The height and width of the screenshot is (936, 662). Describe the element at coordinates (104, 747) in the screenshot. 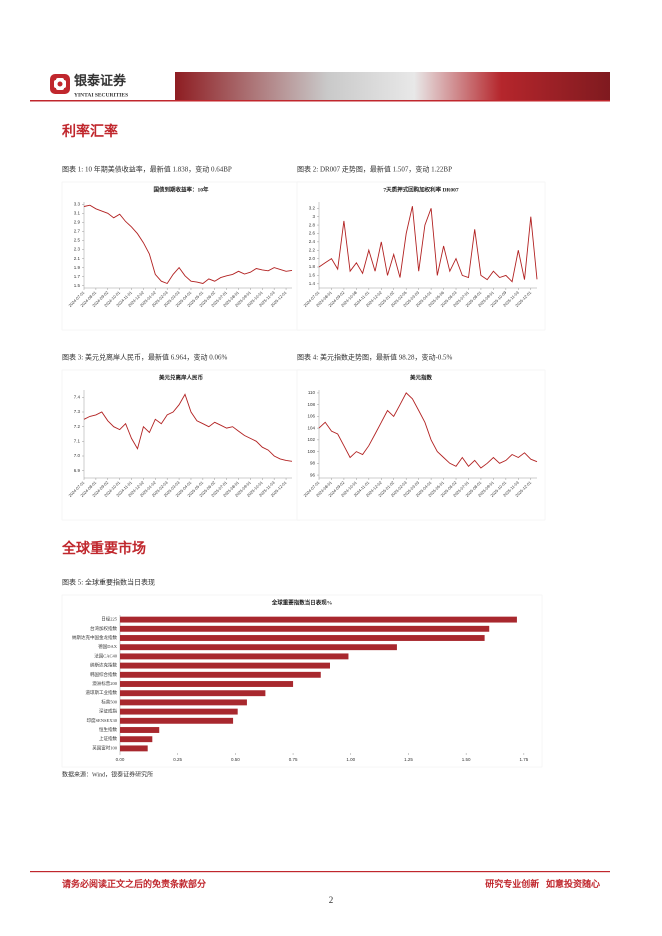

I see `y-tick-label: 英国富时100` at that location.